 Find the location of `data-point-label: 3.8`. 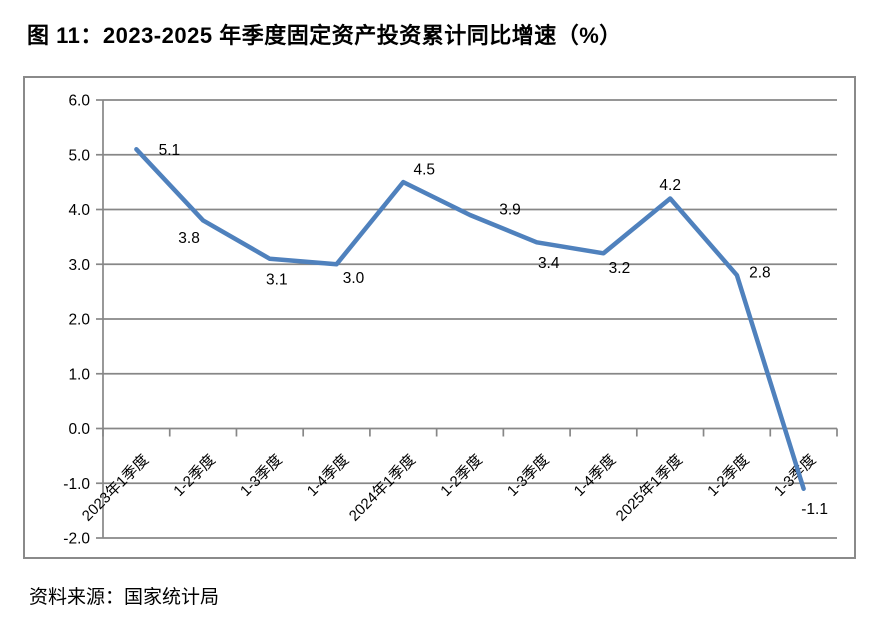

data-point-label: 3.8 is located at coordinates (189, 238).